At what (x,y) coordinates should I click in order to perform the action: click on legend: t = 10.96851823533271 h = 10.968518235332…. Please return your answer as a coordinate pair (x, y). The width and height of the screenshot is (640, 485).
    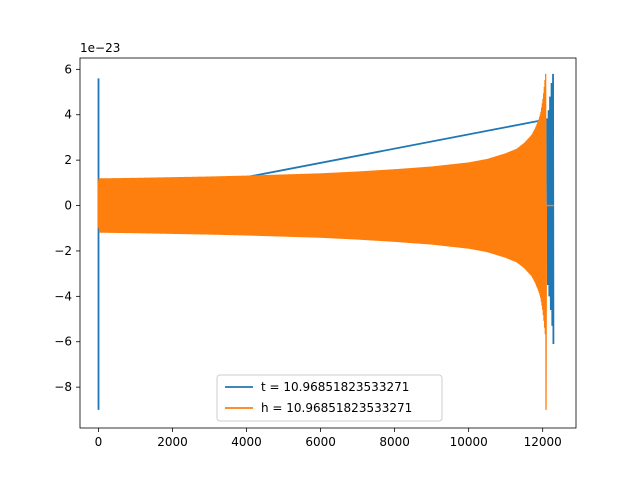
    Looking at the image, I should click on (329, 398).